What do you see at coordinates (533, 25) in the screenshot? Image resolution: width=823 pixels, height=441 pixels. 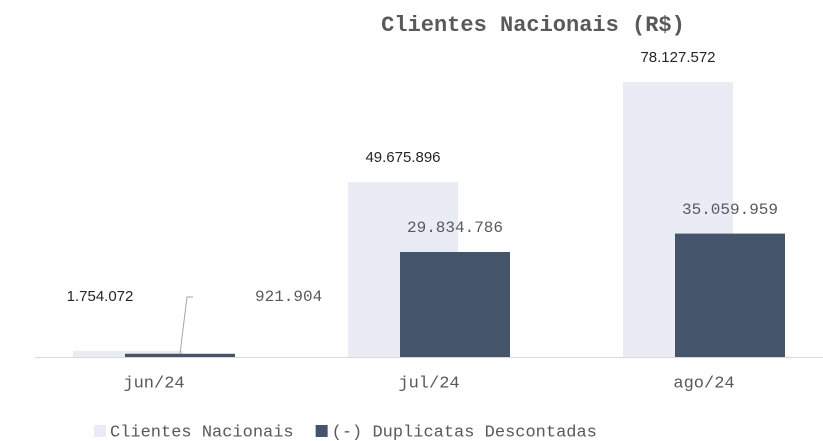 I see `chart-title: Clientes Nacionais (R$)` at bounding box center [533, 25].